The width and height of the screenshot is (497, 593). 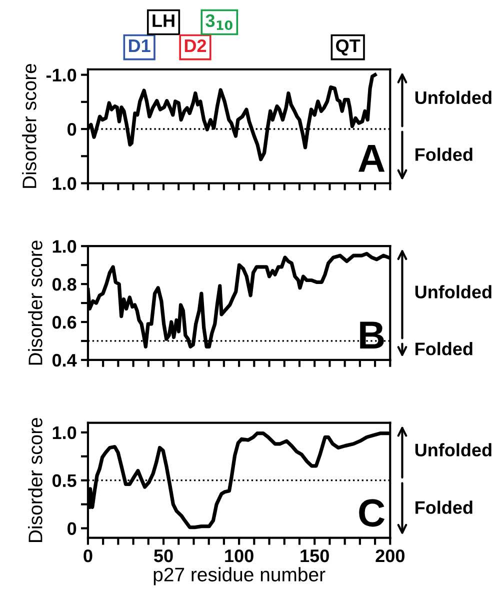 I want to click on y-tick-label: -1.0, so click(x=61, y=75).